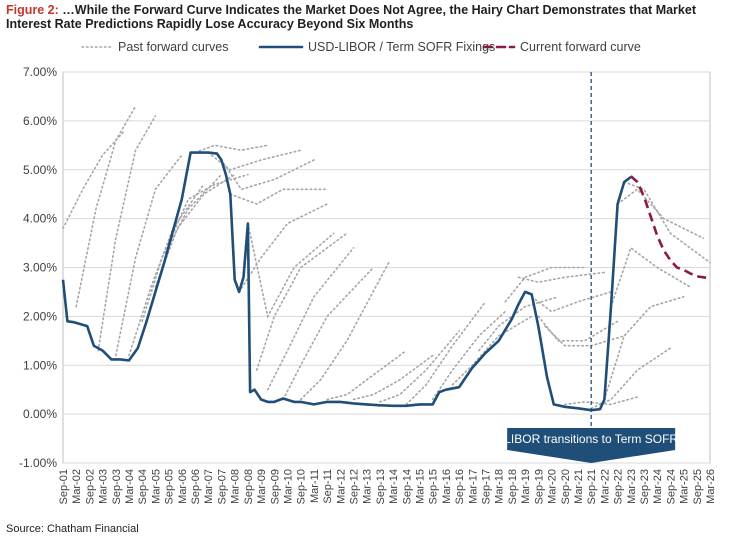 This screenshot has height=542, width=735. What do you see at coordinates (685, 486) in the screenshot?
I see `x-tick-label: Mar-25` at bounding box center [685, 486].